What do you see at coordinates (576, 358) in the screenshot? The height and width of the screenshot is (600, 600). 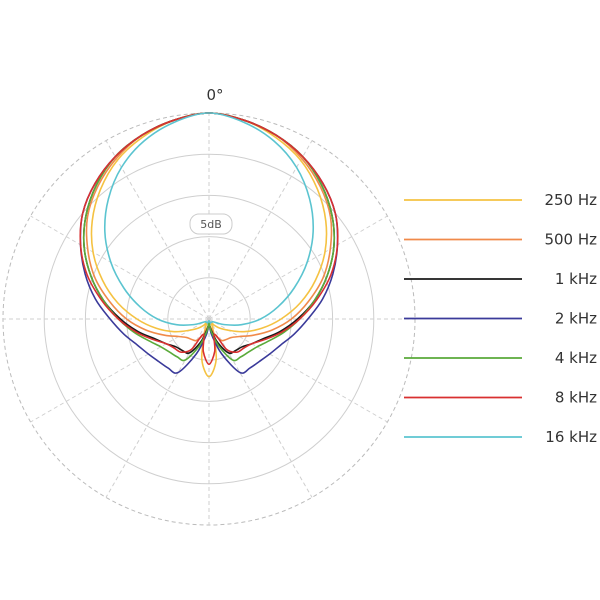 I see `legend-label-4-khz: 4 kHz` at bounding box center [576, 358].